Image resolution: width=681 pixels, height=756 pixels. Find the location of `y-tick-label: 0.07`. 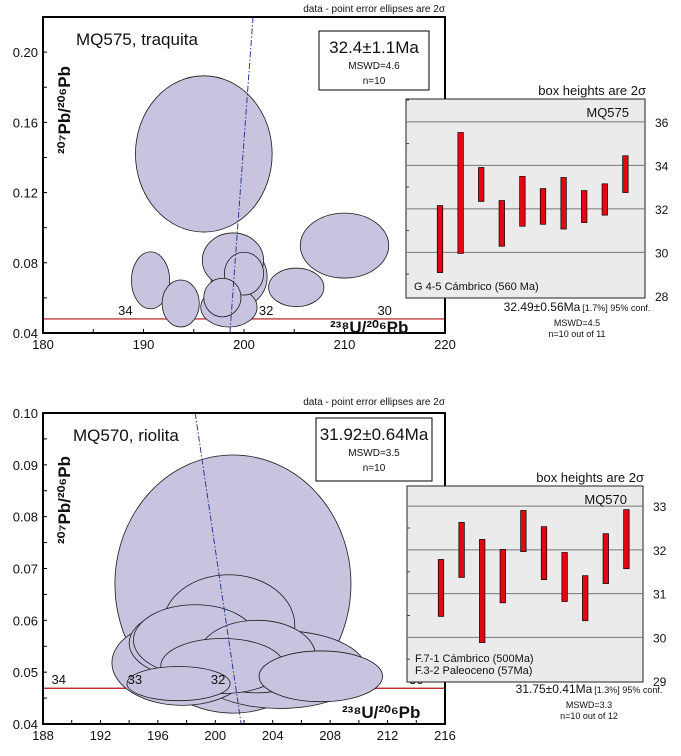

y-tick-label: 0.07 is located at coordinates (25, 569).